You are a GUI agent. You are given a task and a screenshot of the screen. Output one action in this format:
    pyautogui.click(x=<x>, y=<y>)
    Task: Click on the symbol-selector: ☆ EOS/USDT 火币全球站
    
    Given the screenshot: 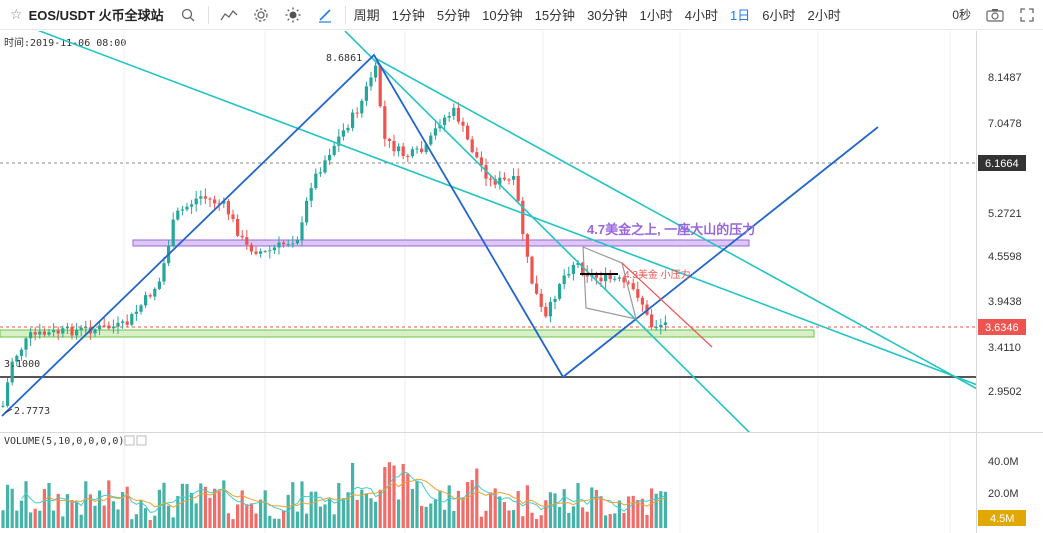 What is the action you would take?
    pyautogui.click(x=86, y=15)
    